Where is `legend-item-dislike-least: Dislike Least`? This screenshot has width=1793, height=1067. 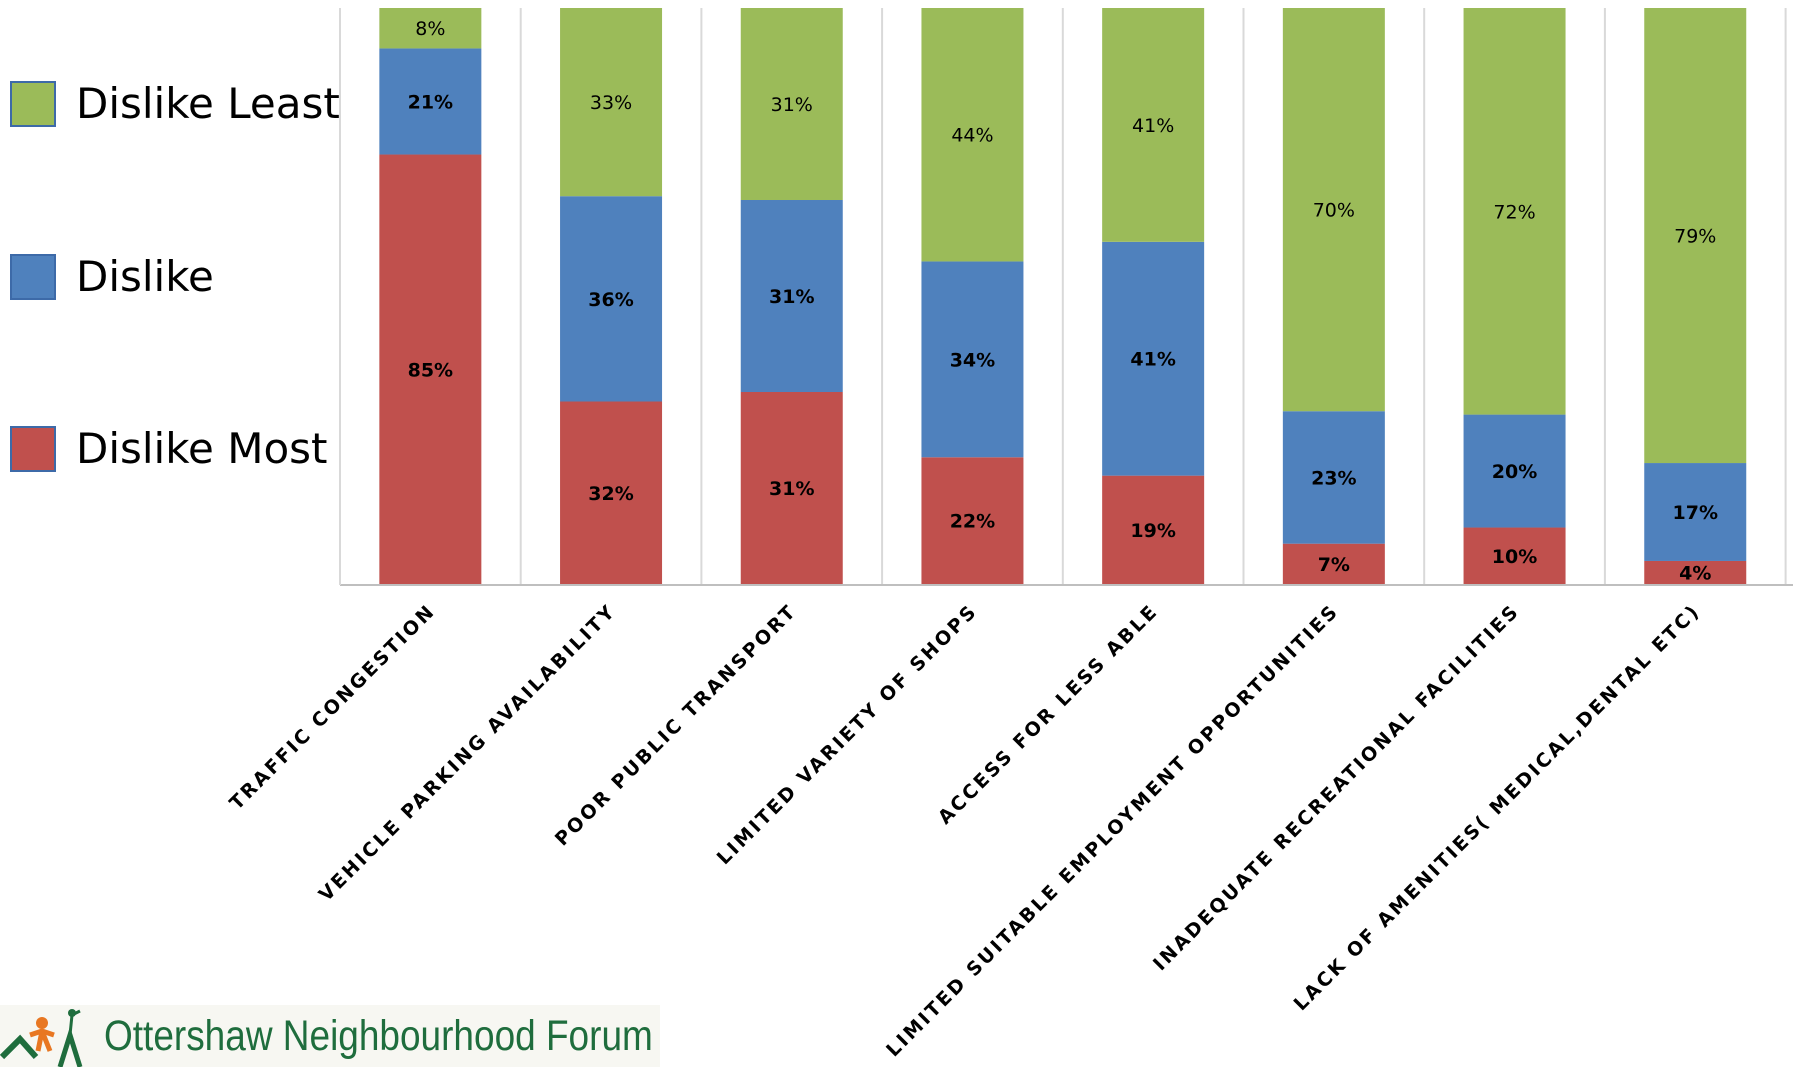 legend-item-dislike-least: Dislike Least is located at coordinates (175, 103).